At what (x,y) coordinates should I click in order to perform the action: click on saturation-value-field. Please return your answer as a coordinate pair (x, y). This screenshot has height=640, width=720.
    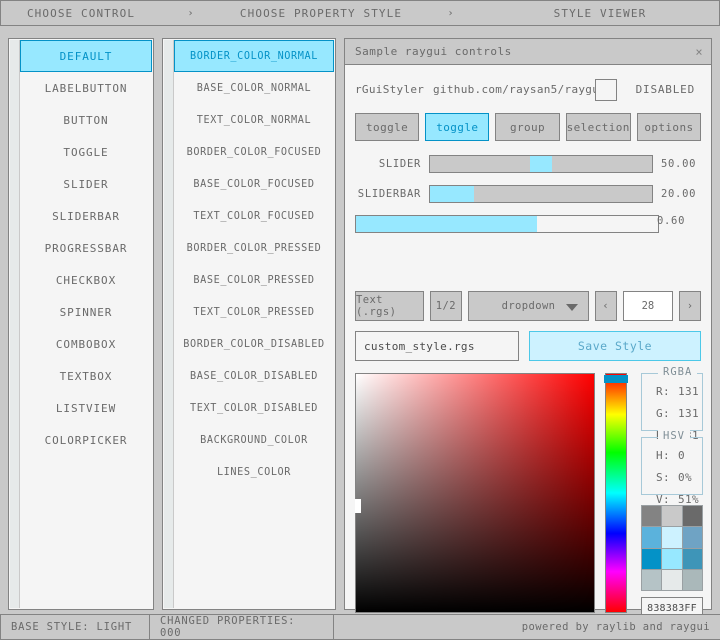
    Looking at the image, I should click on (475, 493).